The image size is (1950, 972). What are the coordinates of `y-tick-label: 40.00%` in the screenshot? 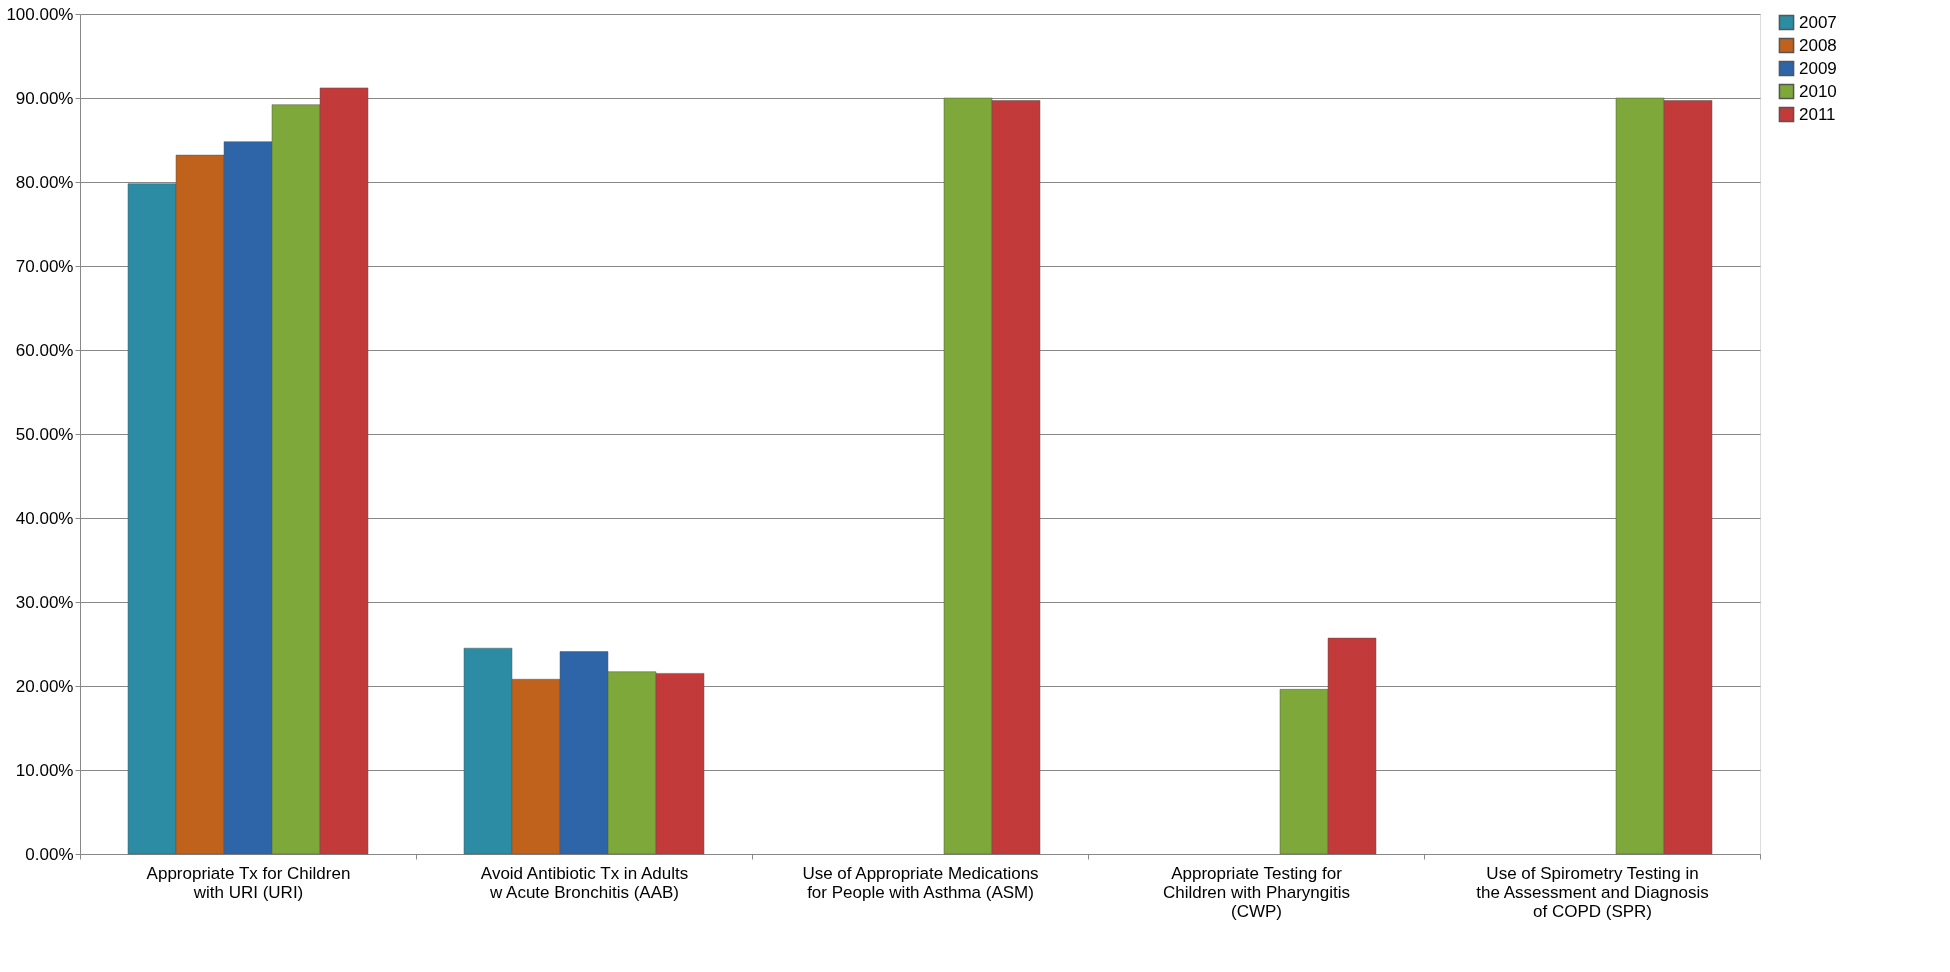 It's located at (44, 518).